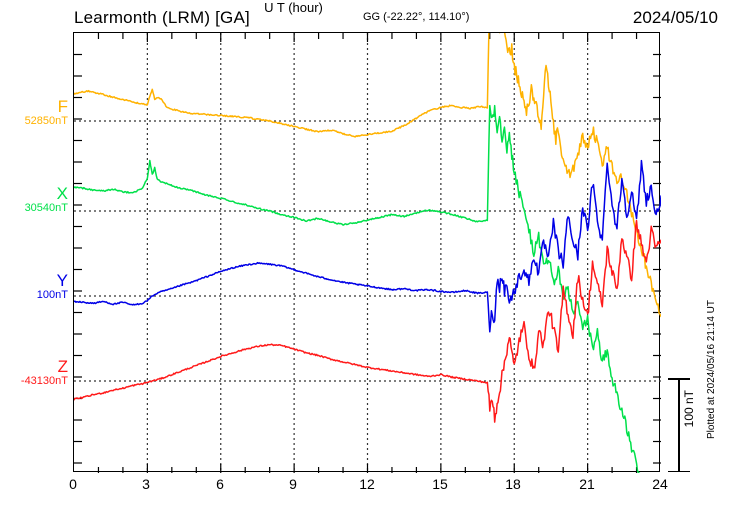  What do you see at coordinates (679, 379) in the screenshot?
I see `scale-bar-cap-top` at bounding box center [679, 379].